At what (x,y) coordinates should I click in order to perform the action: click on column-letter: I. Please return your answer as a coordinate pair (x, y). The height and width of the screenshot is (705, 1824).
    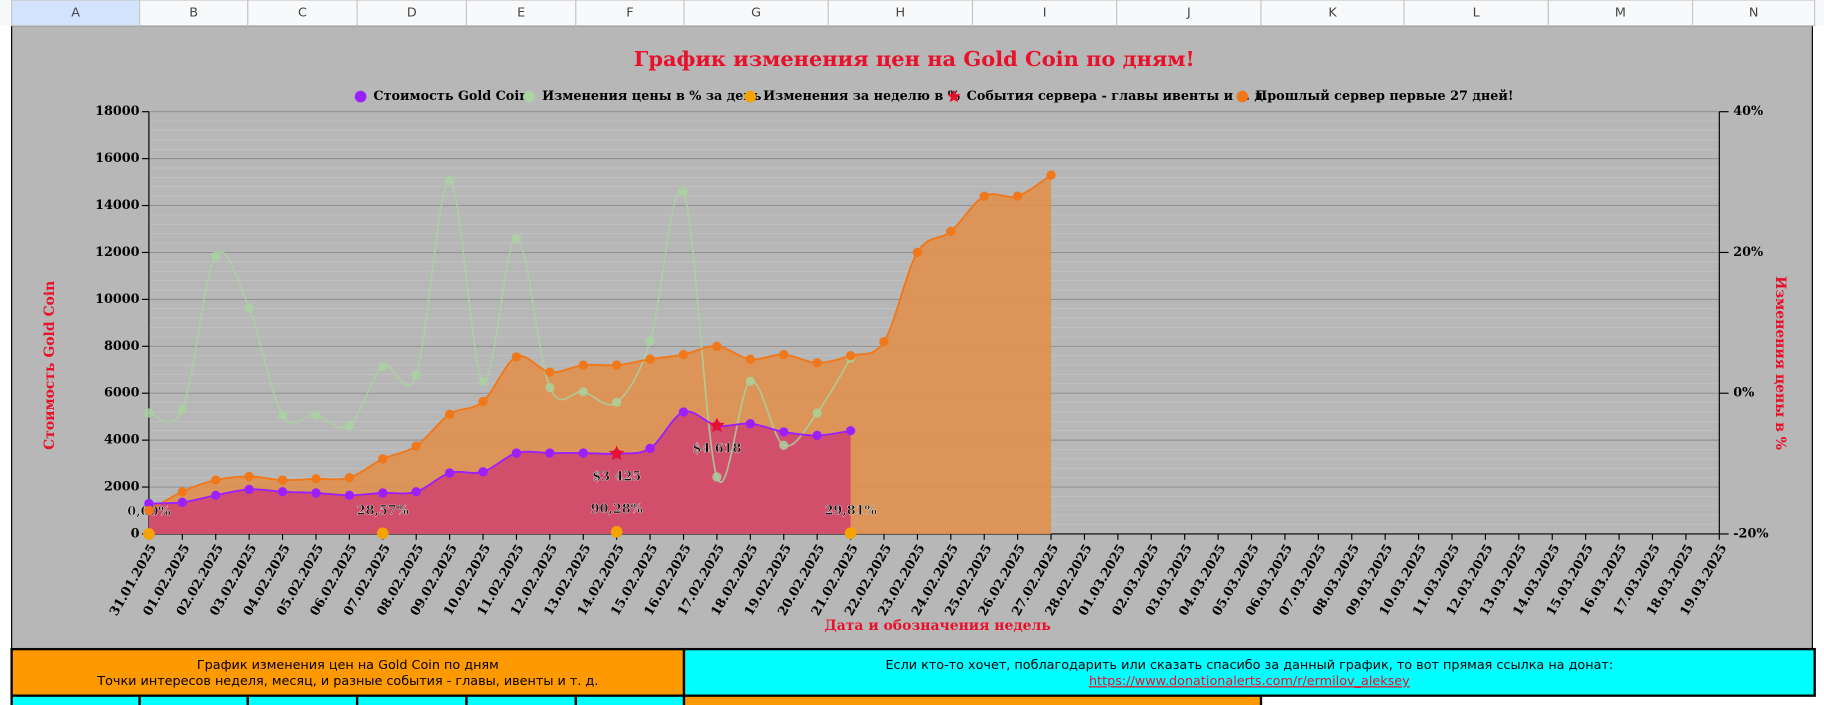
    Looking at the image, I should click on (1045, 12).